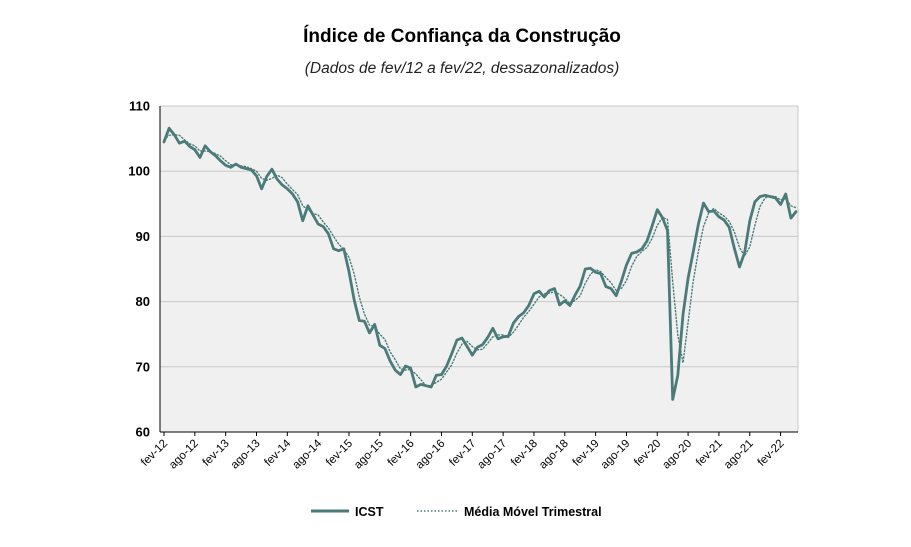  What do you see at coordinates (771, 453) in the screenshot?
I see `x-tick-label: fev-22` at bounding box center [771, 453].